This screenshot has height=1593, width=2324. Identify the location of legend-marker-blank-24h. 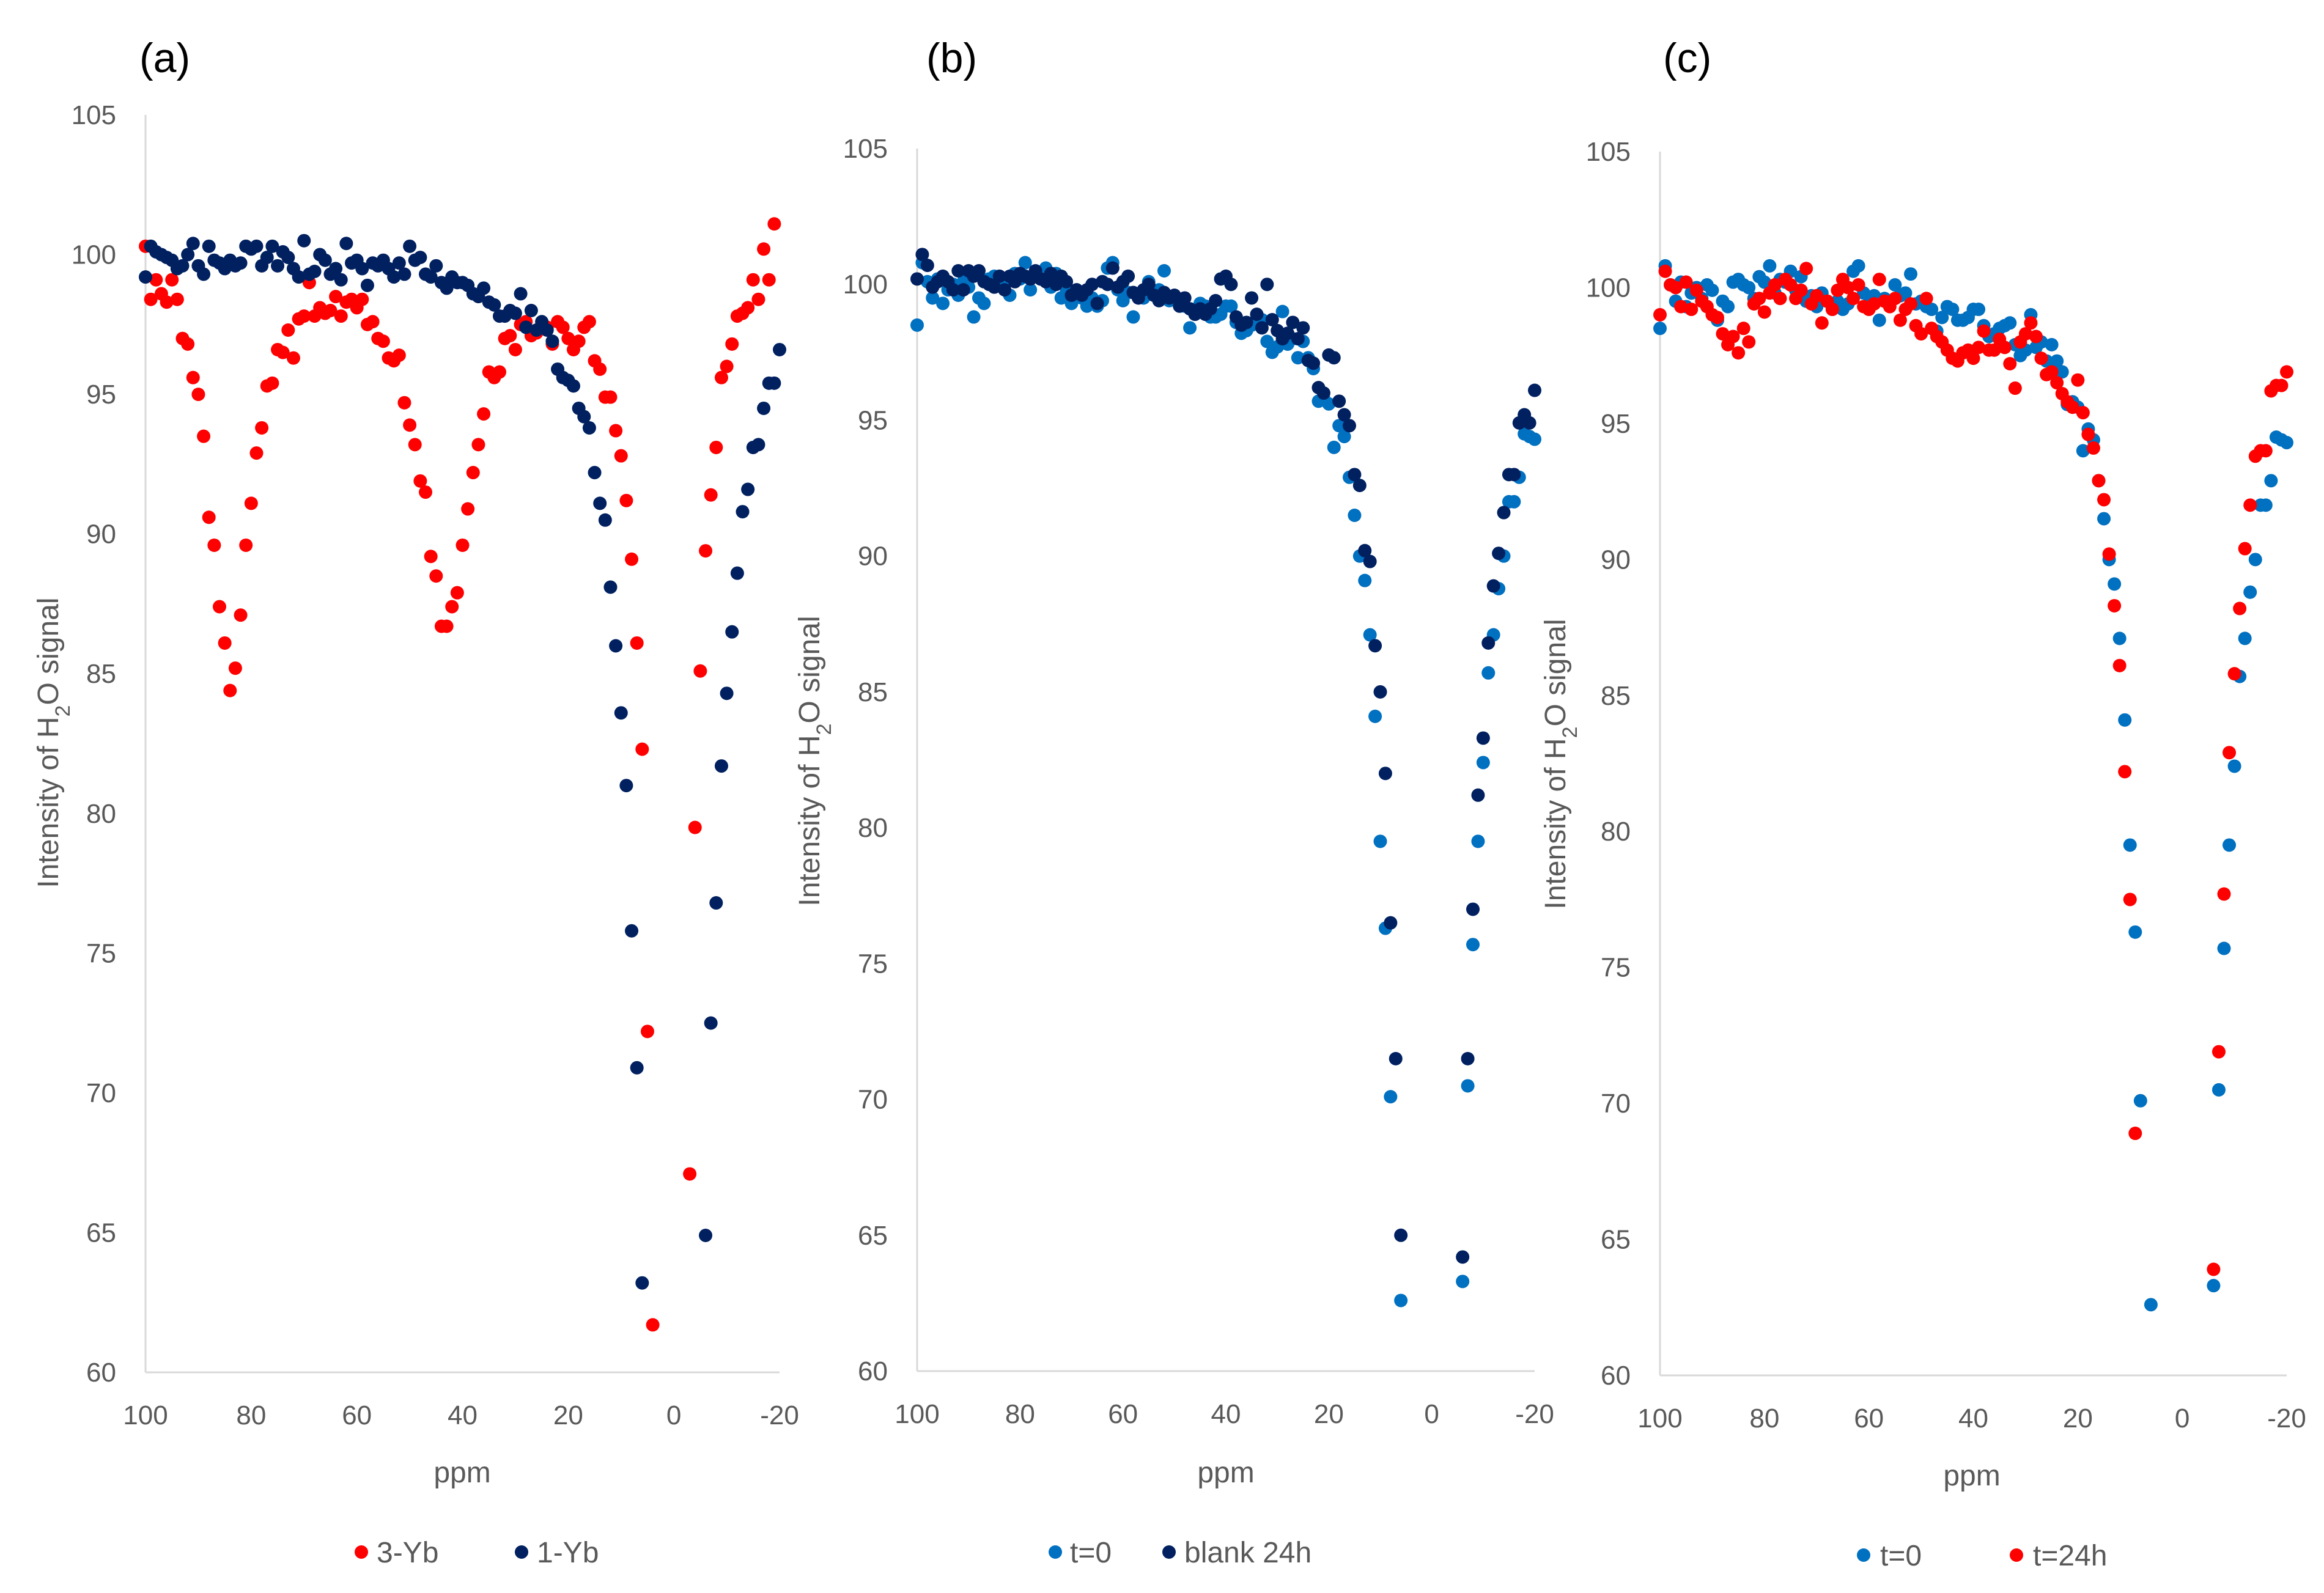
(1169, 1552).